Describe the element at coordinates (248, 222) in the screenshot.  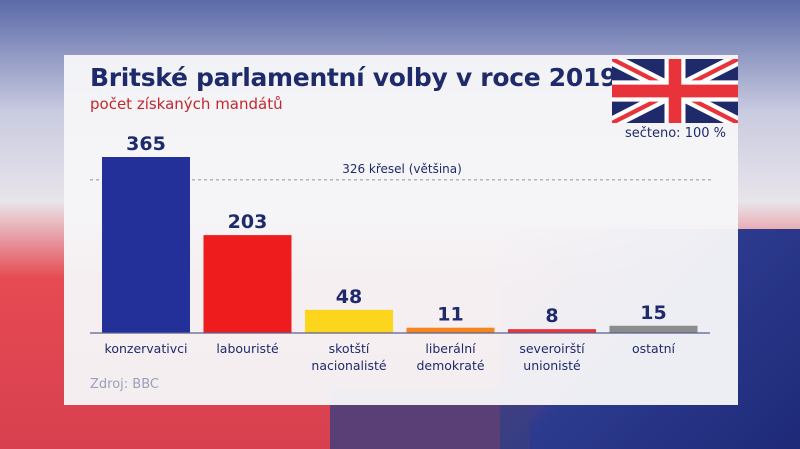
I see `data-label-1: 203` at that location.